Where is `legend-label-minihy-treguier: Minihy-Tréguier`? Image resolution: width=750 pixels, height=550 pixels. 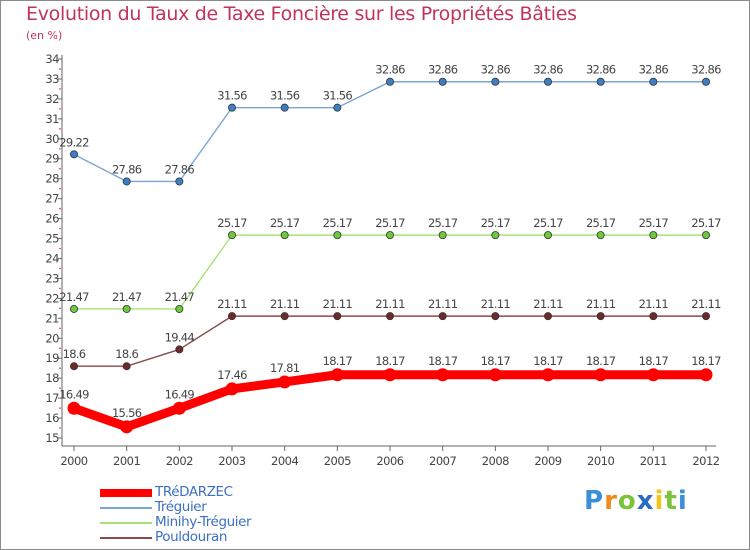
legend-label-minihy-treguier: Minihy-Tréguier is located at coordinates (203, 522).